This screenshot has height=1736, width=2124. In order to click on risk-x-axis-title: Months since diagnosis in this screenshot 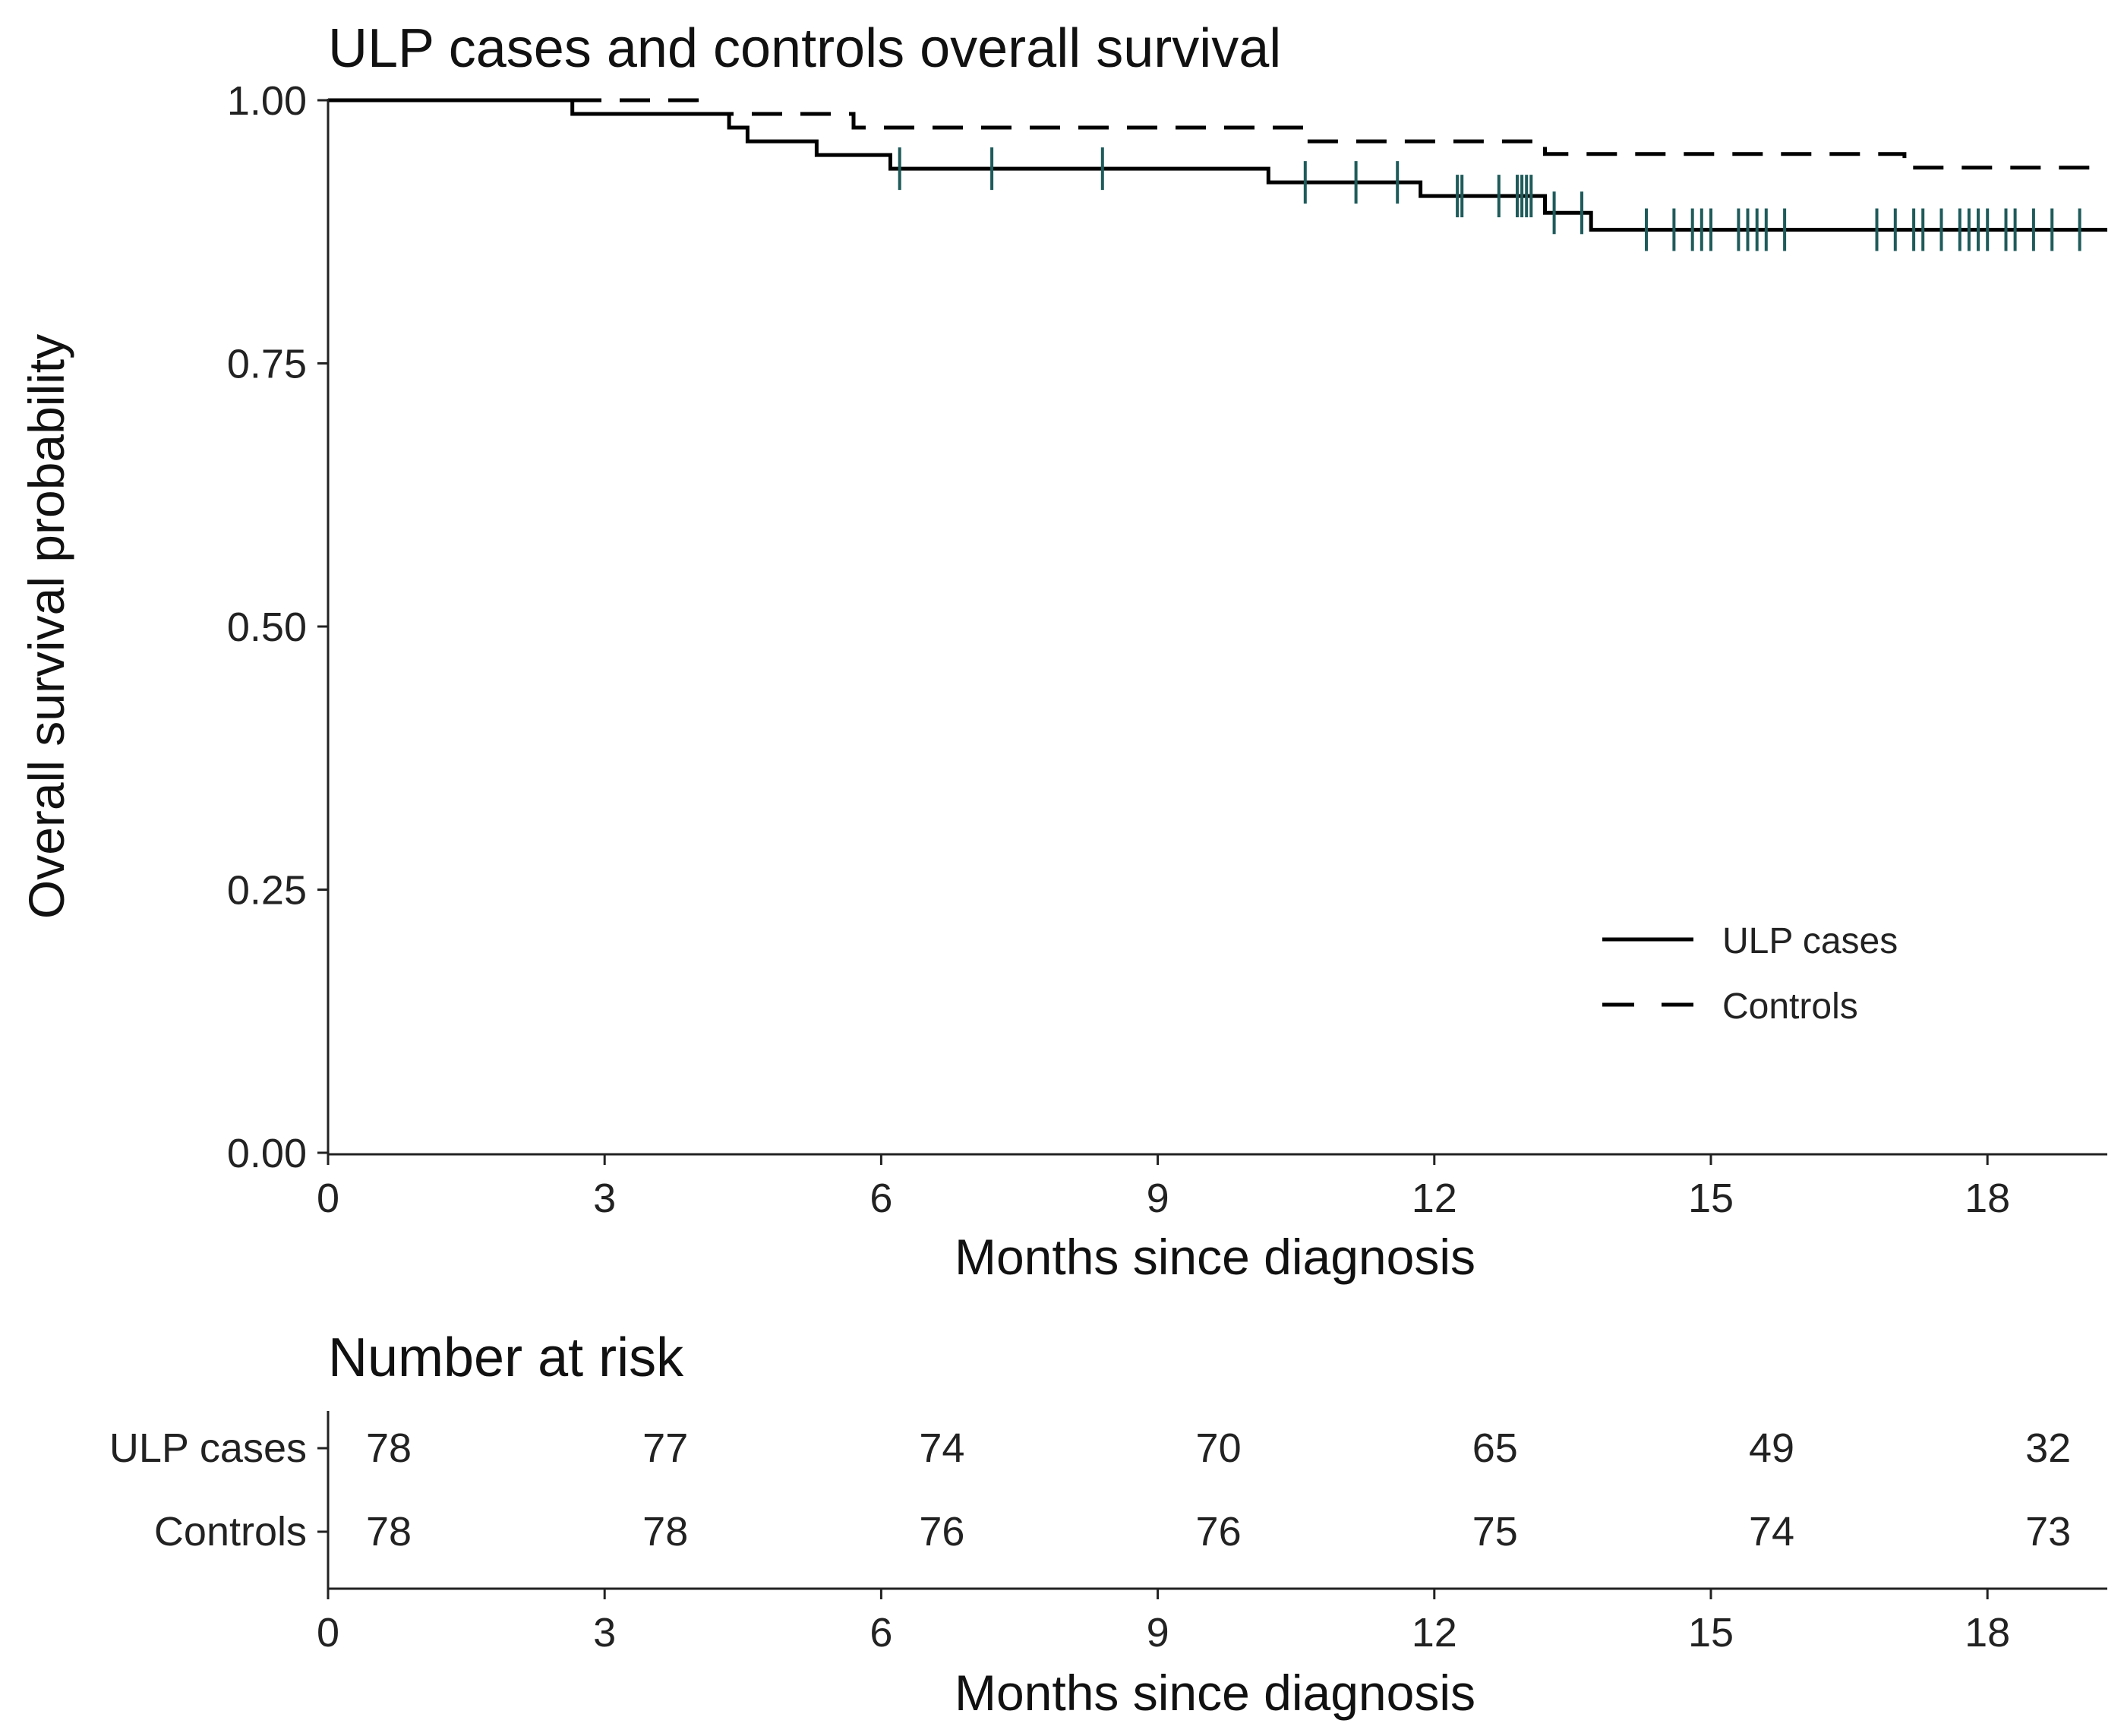, I will do `click(1215, 1693)`.